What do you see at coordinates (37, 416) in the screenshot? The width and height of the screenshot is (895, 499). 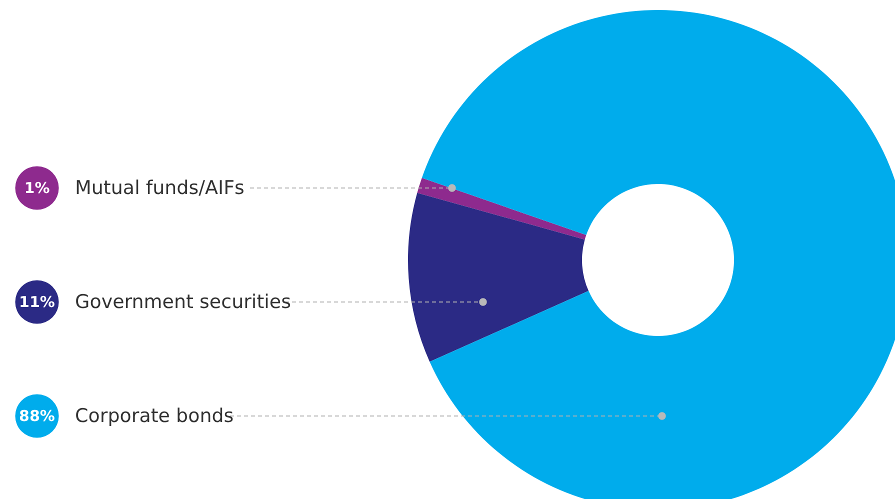 I see `data-label: 88%` at bounding box center [37, 416].